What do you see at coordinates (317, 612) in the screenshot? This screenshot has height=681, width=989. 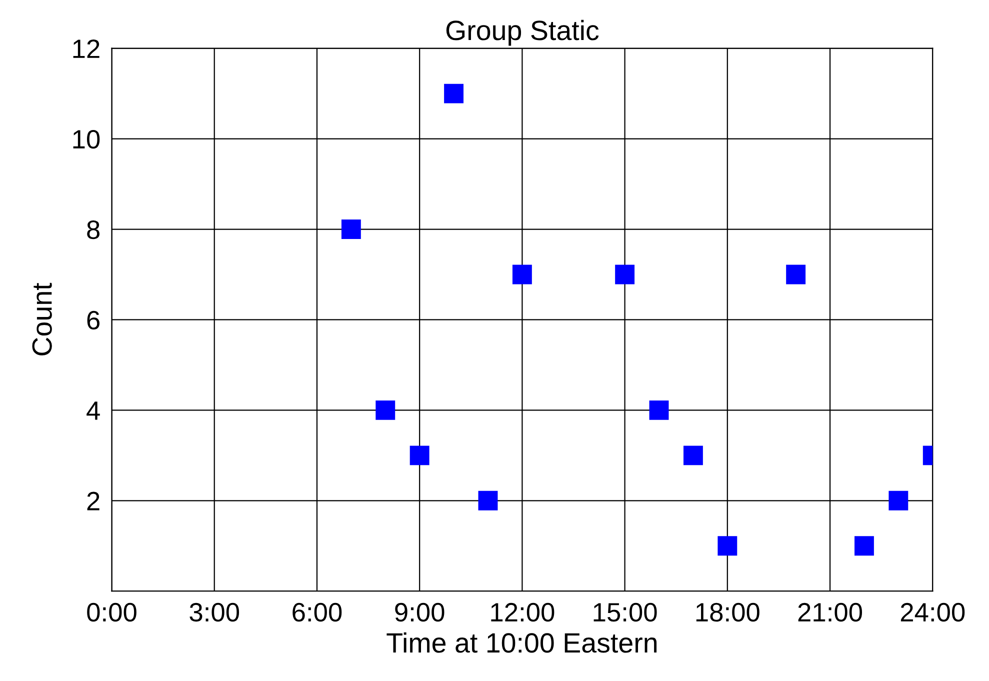 I see `x-tick-label: 6:00` at bounding box center [317, 612].